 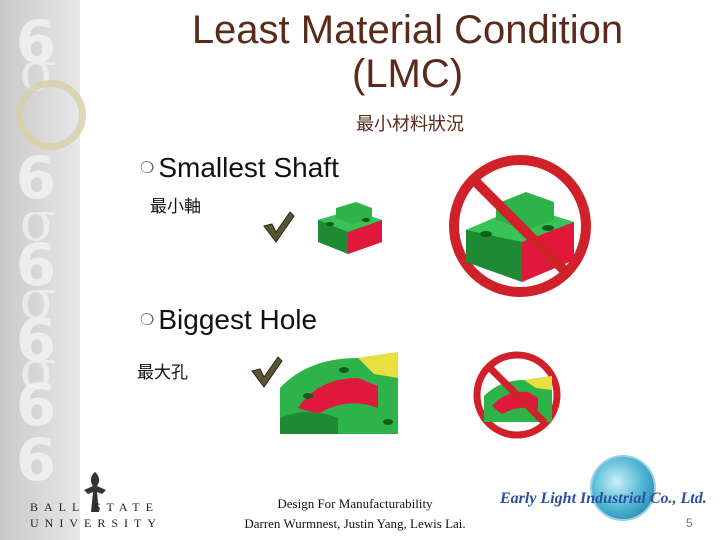 What do you see at coordinates (339, 393) in the screenshot?
I see `hole-part-image` at bounding box center [339, 393].